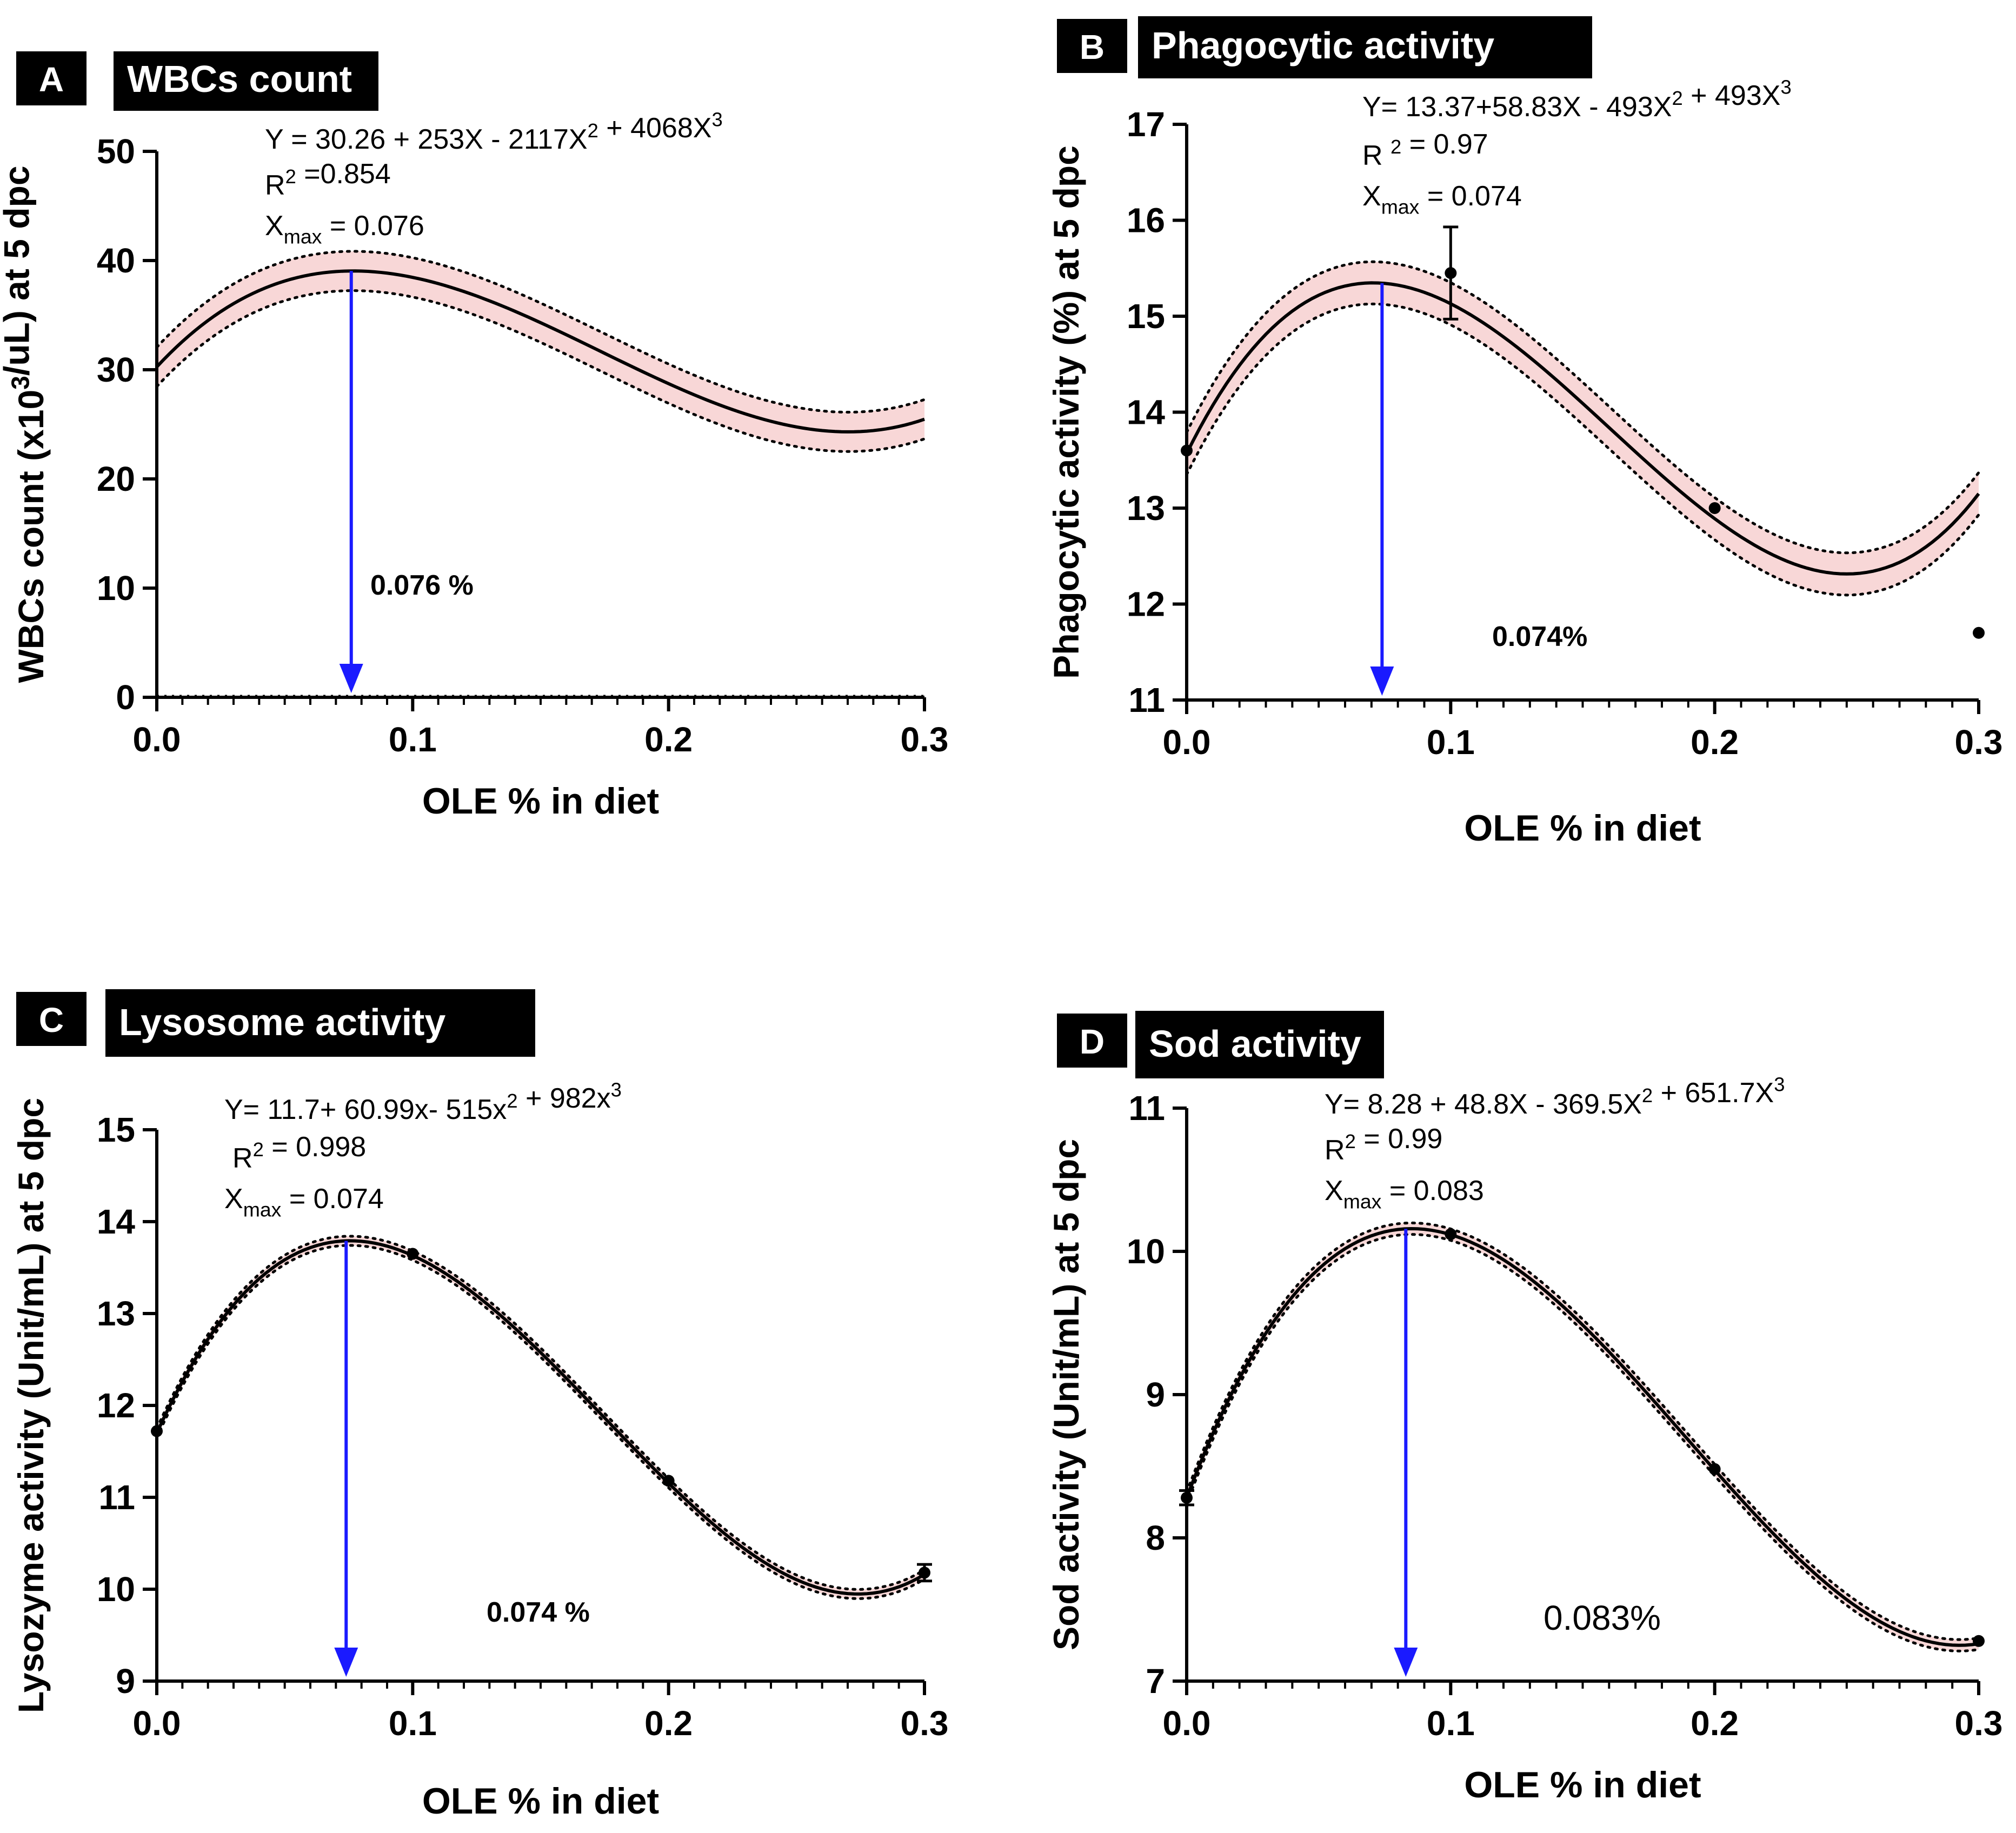 The image size is (2016, 1833). Describe the element at coordinates (1255, 1044) in the screenshot. I see `chart-title: Sod activity` at that location.